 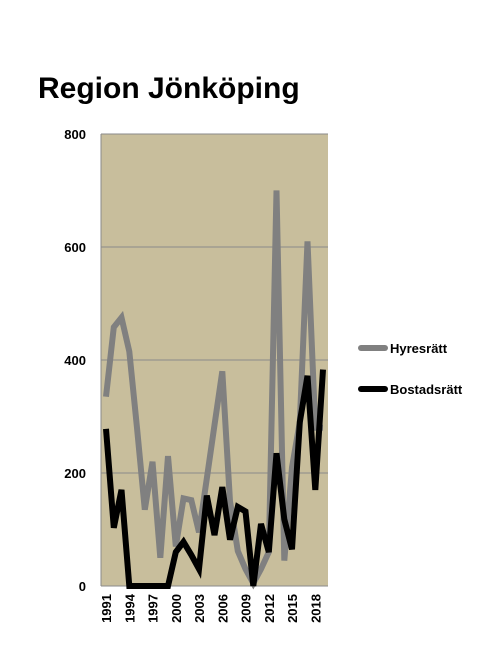 I want to click on legend-label-bostadsratt: Bostadsrätt, so click(x=426, y=389).